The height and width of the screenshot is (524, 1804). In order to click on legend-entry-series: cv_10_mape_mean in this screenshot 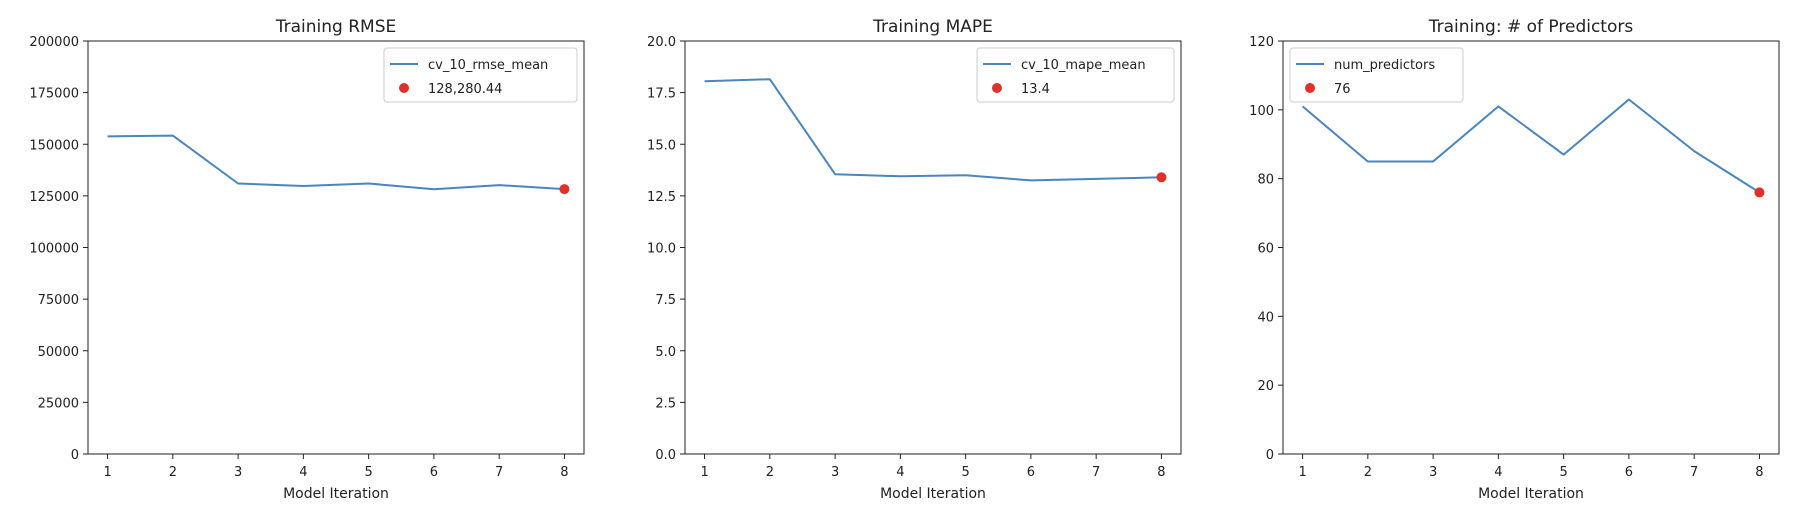, I will do `click(1083, 65)`.